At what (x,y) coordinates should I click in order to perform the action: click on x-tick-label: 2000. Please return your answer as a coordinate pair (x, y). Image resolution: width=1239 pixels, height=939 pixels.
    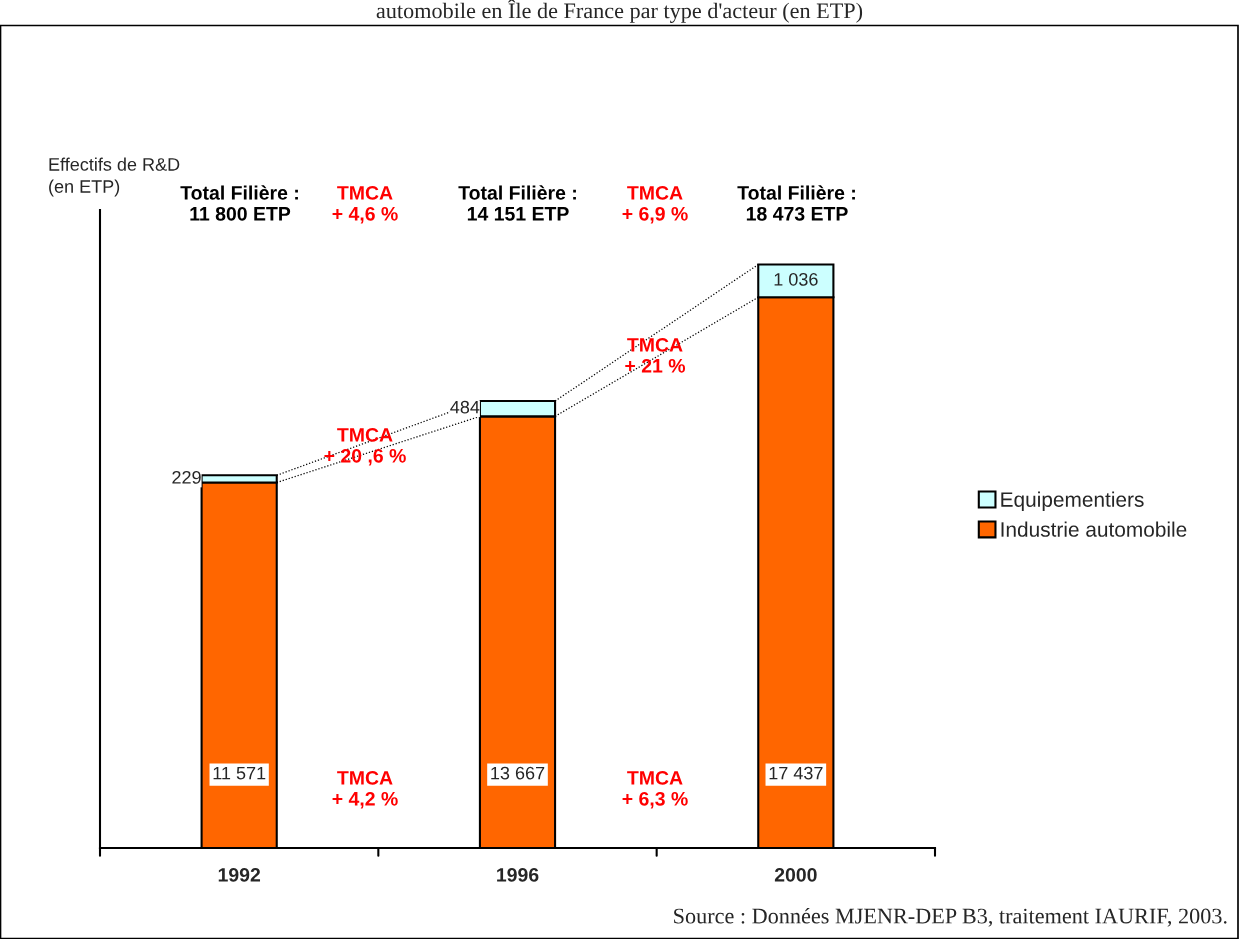
    Looking at the image, I should click on (795, 874).